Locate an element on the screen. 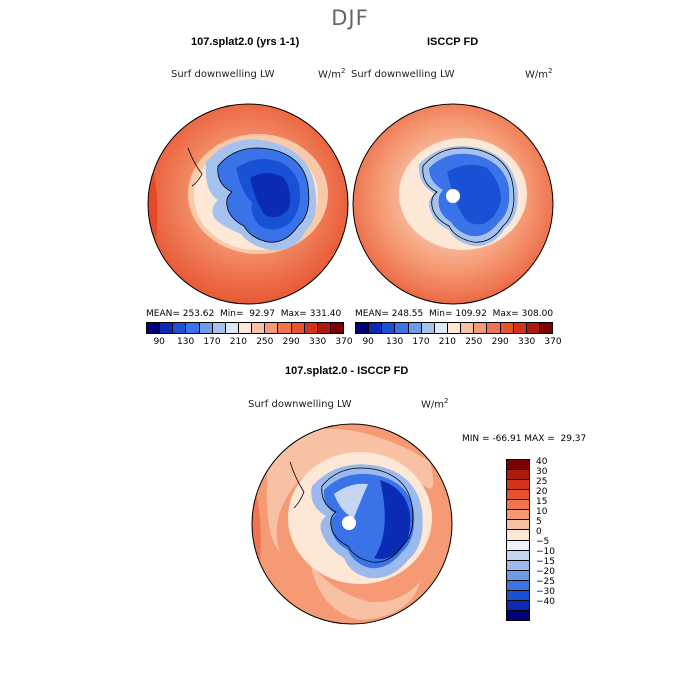  model-colorbar-tick-label: 130 is located at coordinates (186, 342).